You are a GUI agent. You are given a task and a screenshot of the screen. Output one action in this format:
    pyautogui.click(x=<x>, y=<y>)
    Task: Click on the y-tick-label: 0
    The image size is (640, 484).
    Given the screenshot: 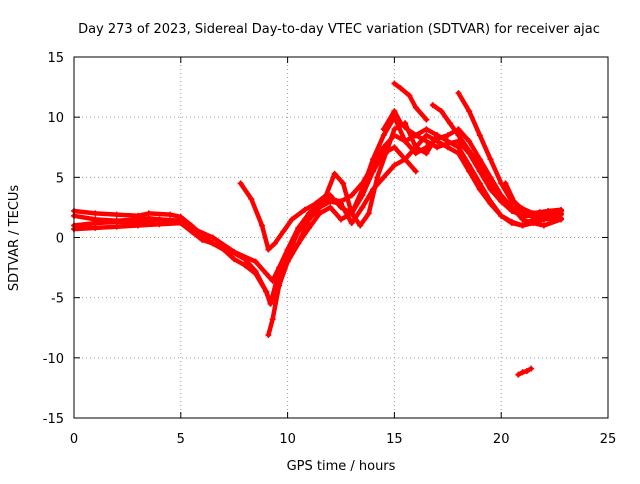 What is the action you would take?
    pyautogui.click(x=60, y=239)
    